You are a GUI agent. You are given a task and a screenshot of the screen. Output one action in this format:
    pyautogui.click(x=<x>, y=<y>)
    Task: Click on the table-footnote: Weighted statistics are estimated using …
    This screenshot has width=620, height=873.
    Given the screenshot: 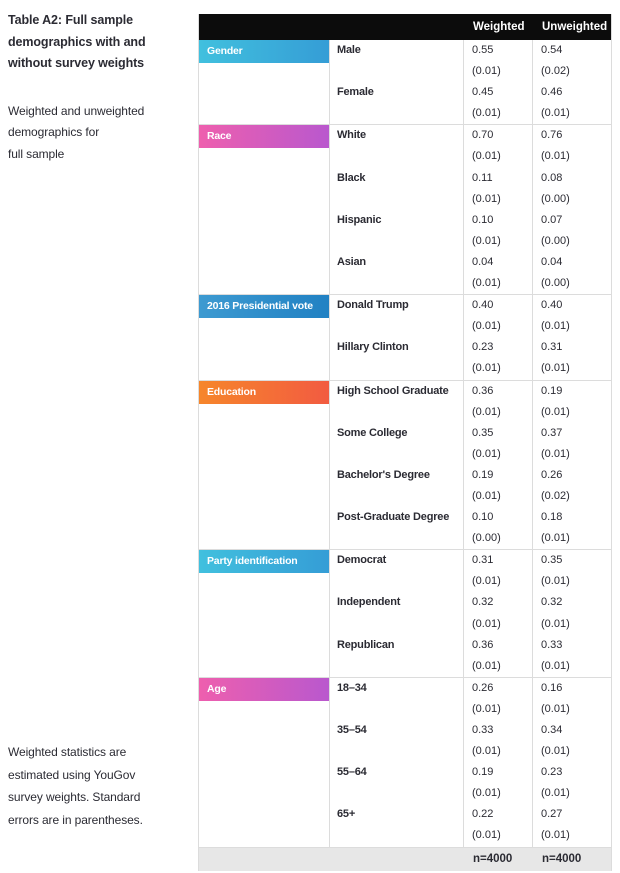 What is the action you would take?
    pyautogui.click(x=75, y=786)
    